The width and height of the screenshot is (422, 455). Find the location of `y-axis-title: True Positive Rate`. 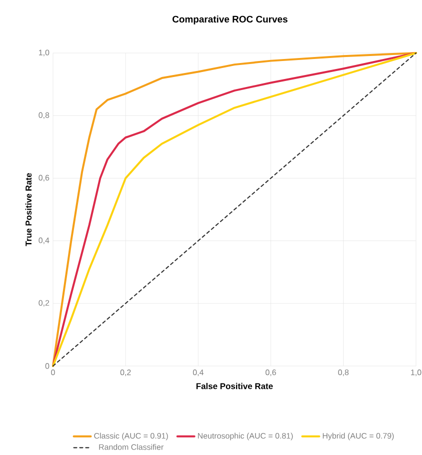

y-axis-title: True Positive Rate is located at coordinates (28, 209).